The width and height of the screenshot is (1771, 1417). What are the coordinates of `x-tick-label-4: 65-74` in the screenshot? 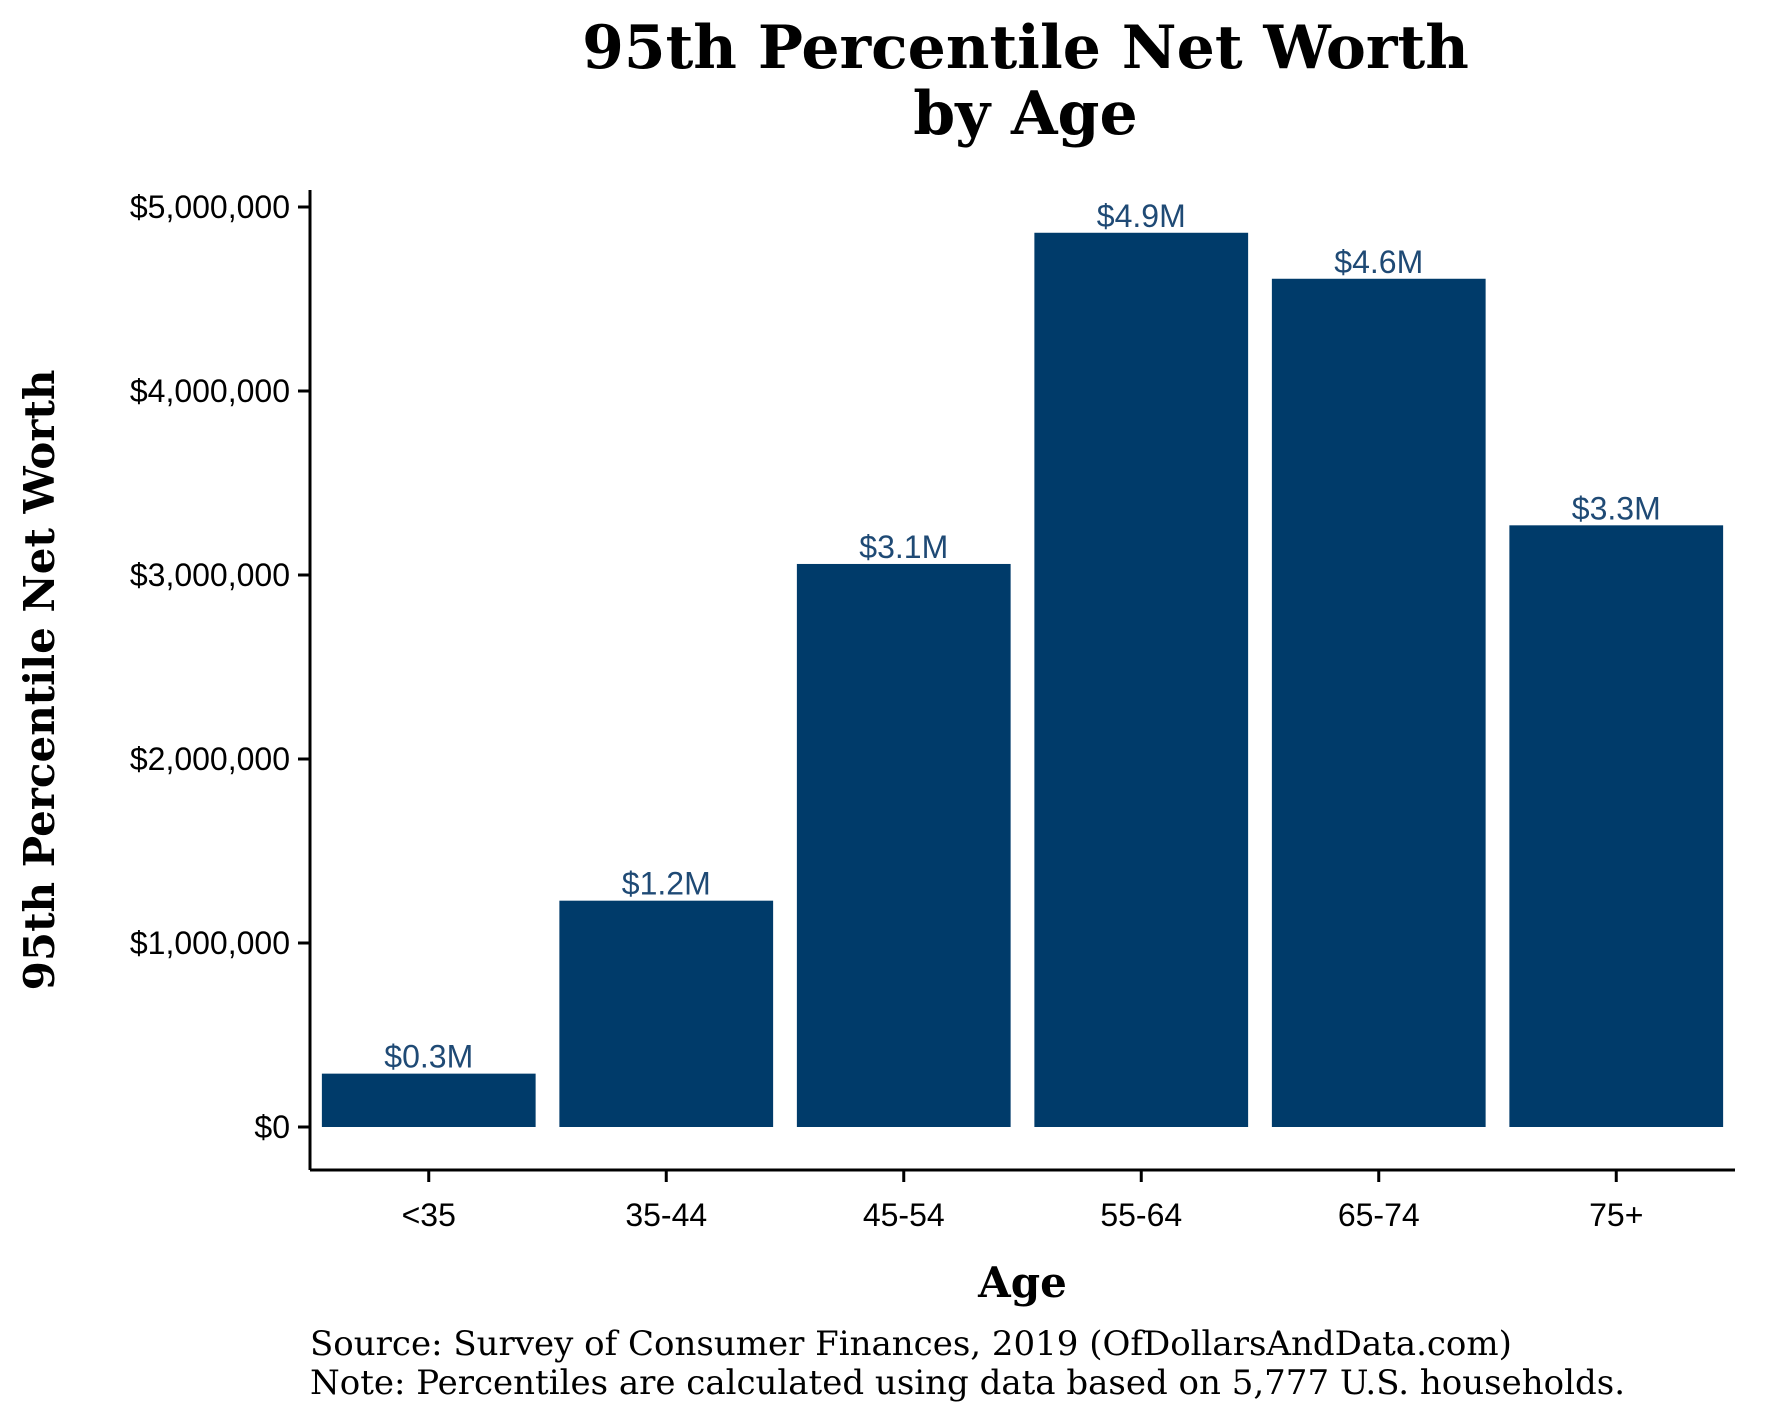 It's located at (1379, 1215).